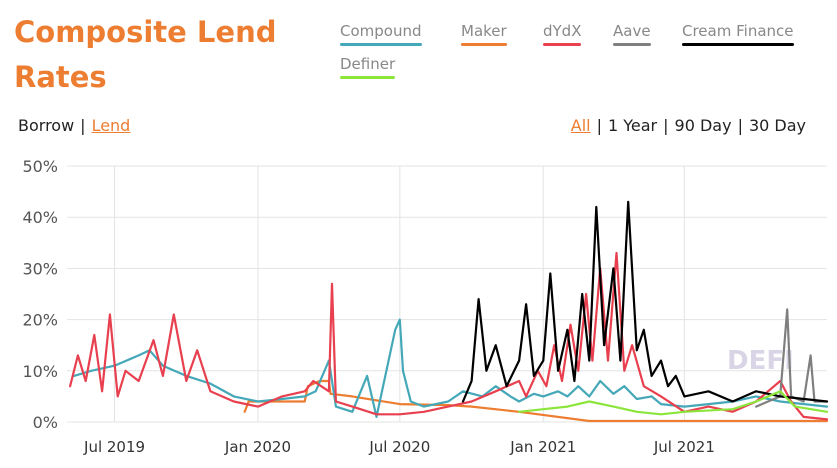 This screenshot has height=468, width=837. What do you see at coordinates (111, 125) in the screenshot?
I see `lend-toggle: Lend` at bounding box center [111, 125].